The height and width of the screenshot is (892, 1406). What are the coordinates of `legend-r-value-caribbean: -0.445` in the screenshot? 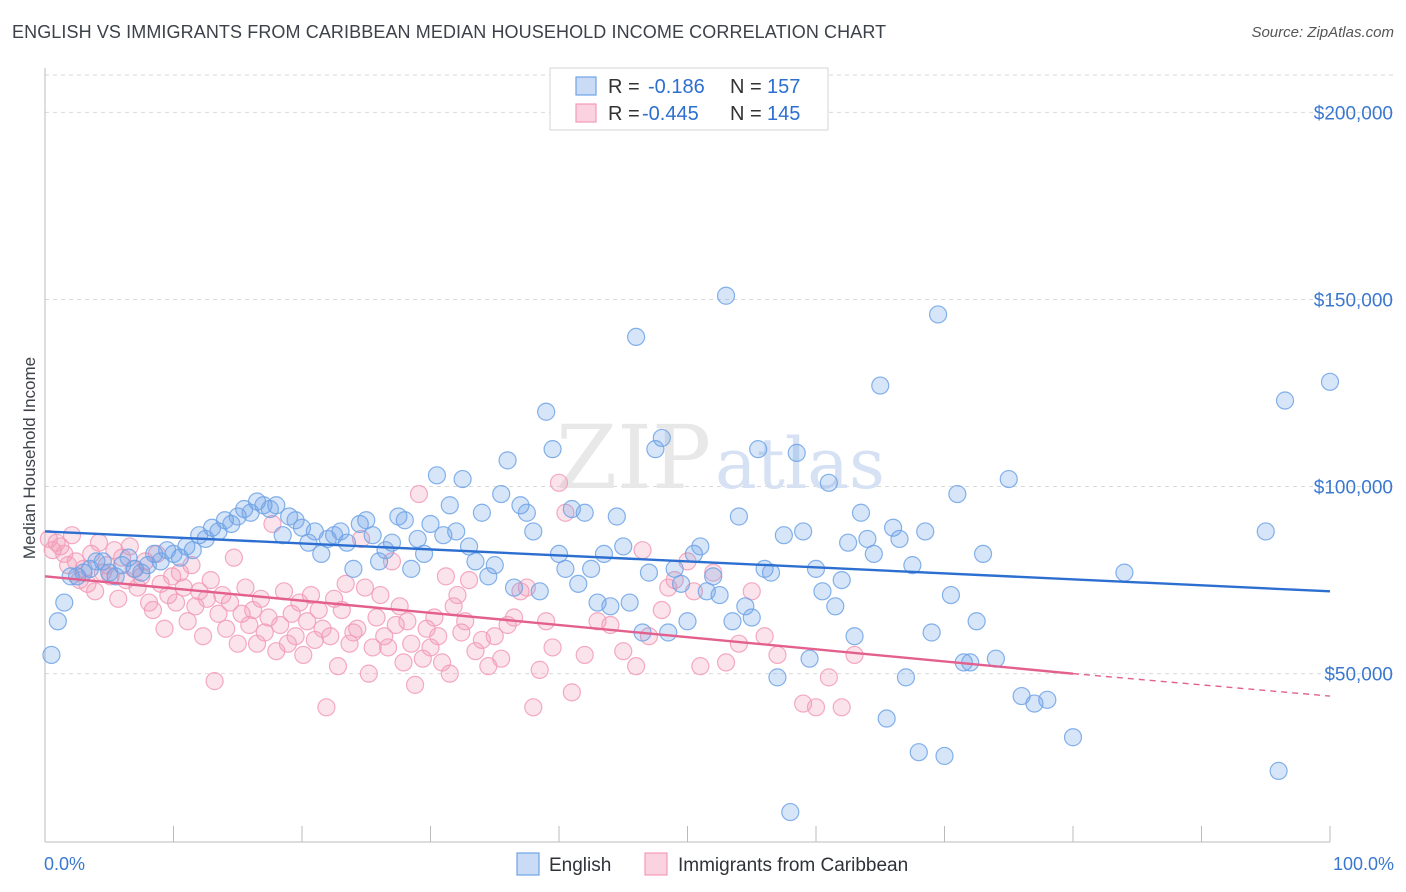 It's located at (670, 114).